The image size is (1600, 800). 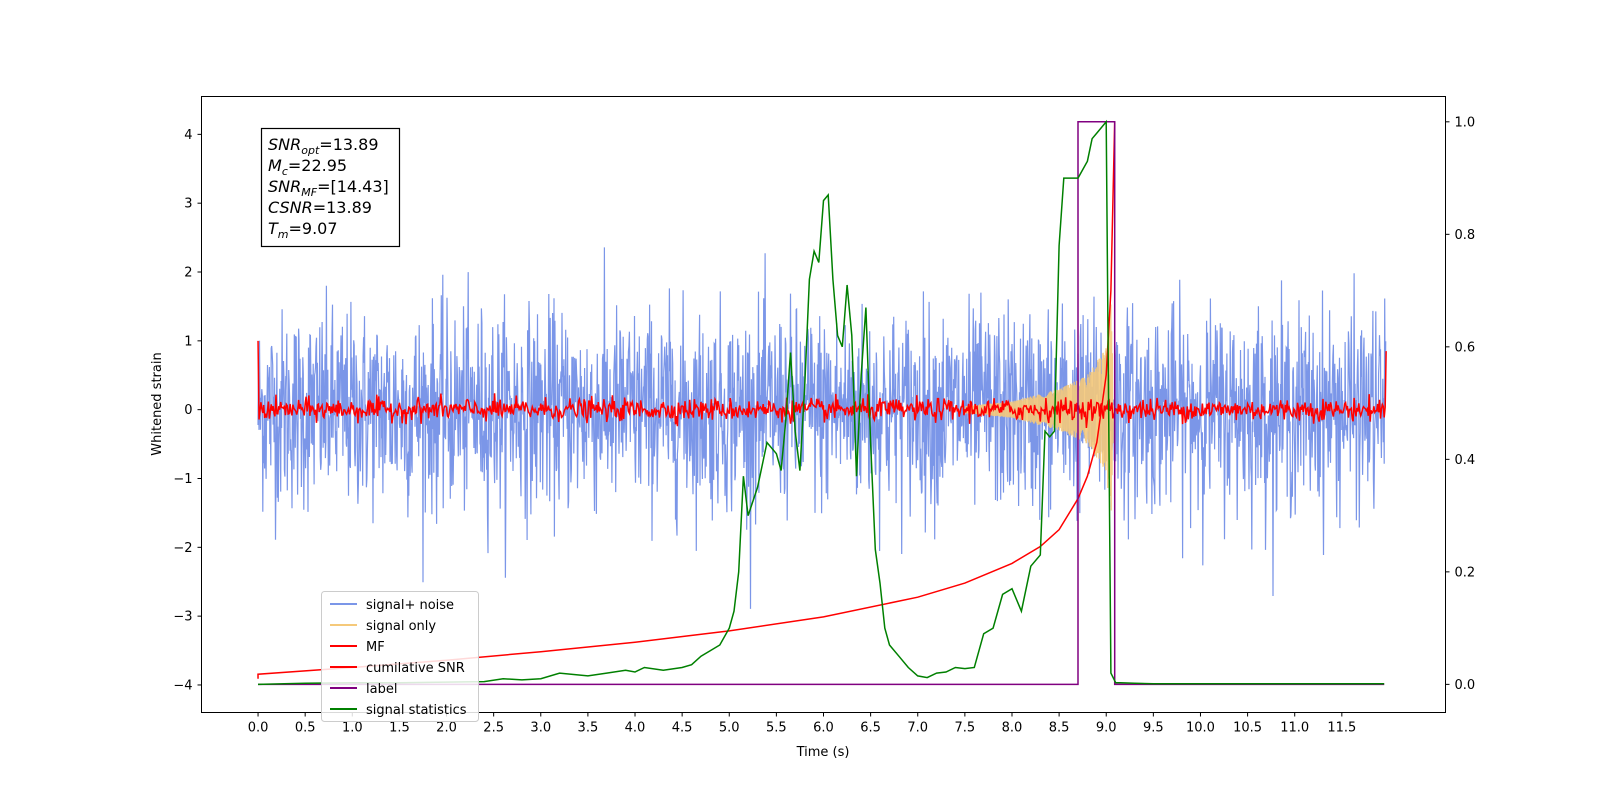 I want to click on annotation-line: SNRMF=[14.43], so click(x=328, y=188).